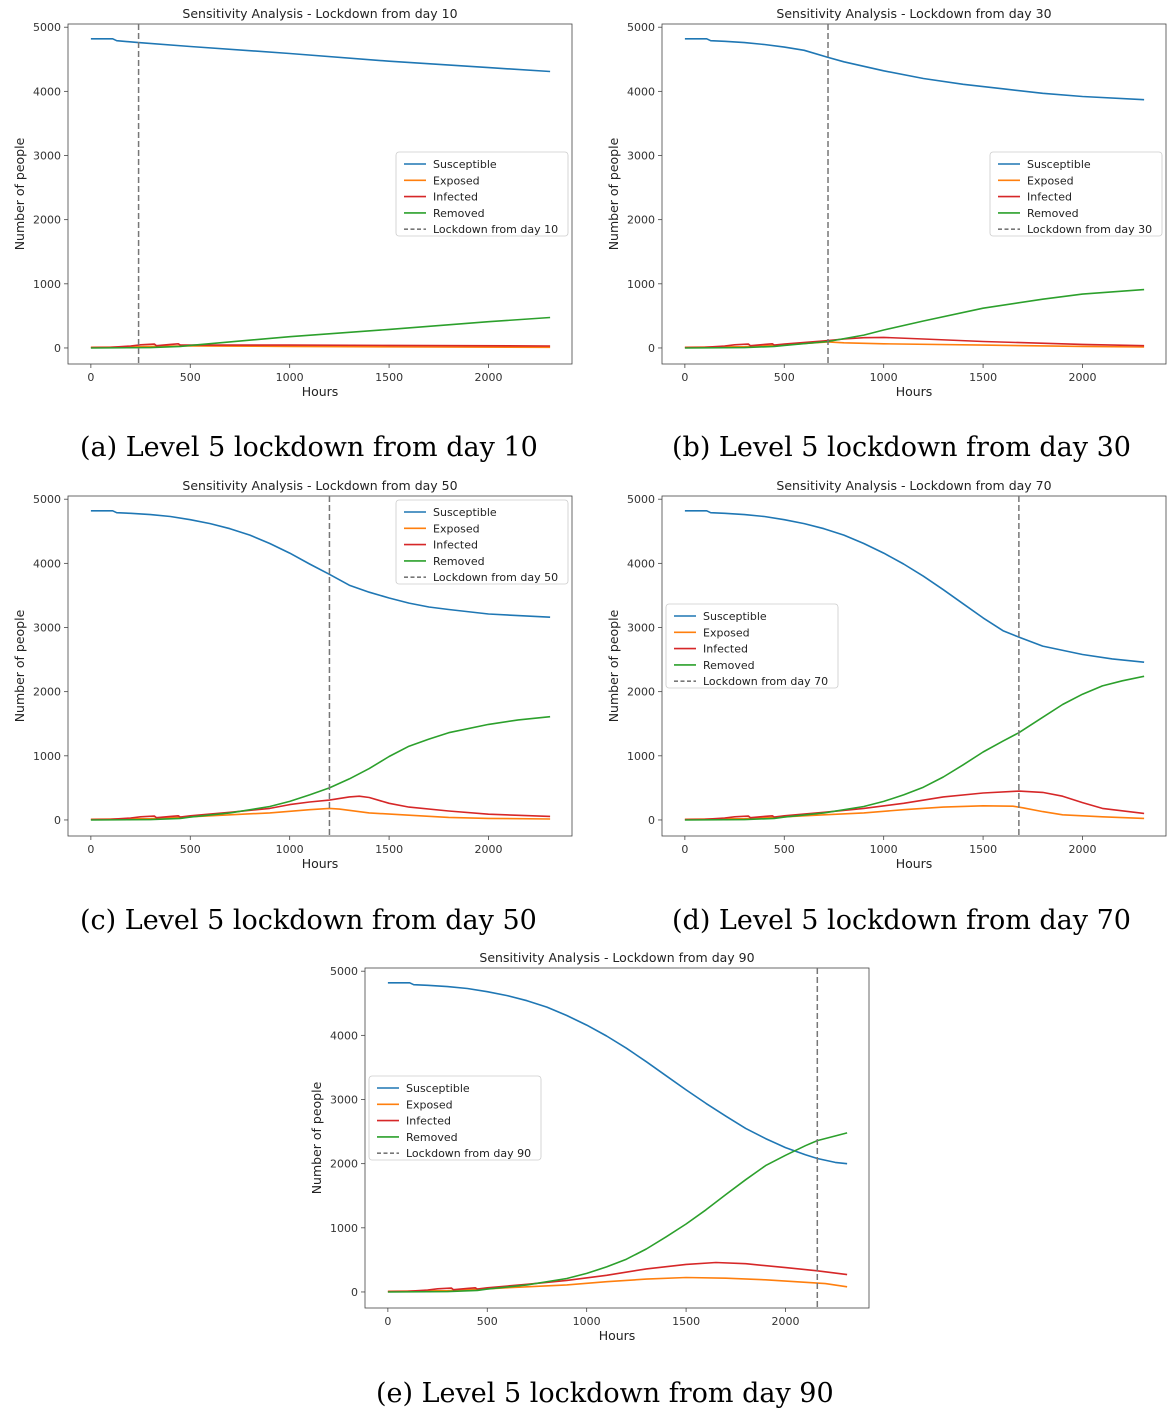  Describe the element at coordinates (309, 447) in the screenshot. I see `caption-a: (a) Level 5 lockdown from day 10` at that location.